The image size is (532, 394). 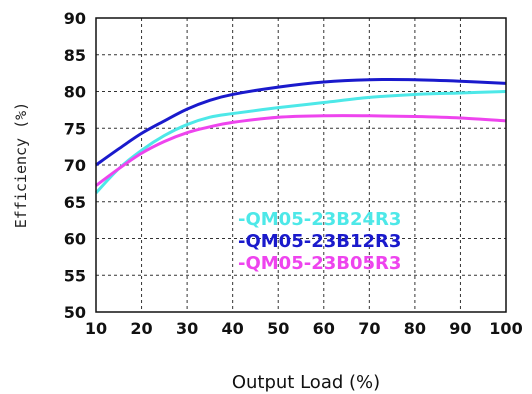 I want to click on x-tick-label: 20, so click(x=141, y=328).